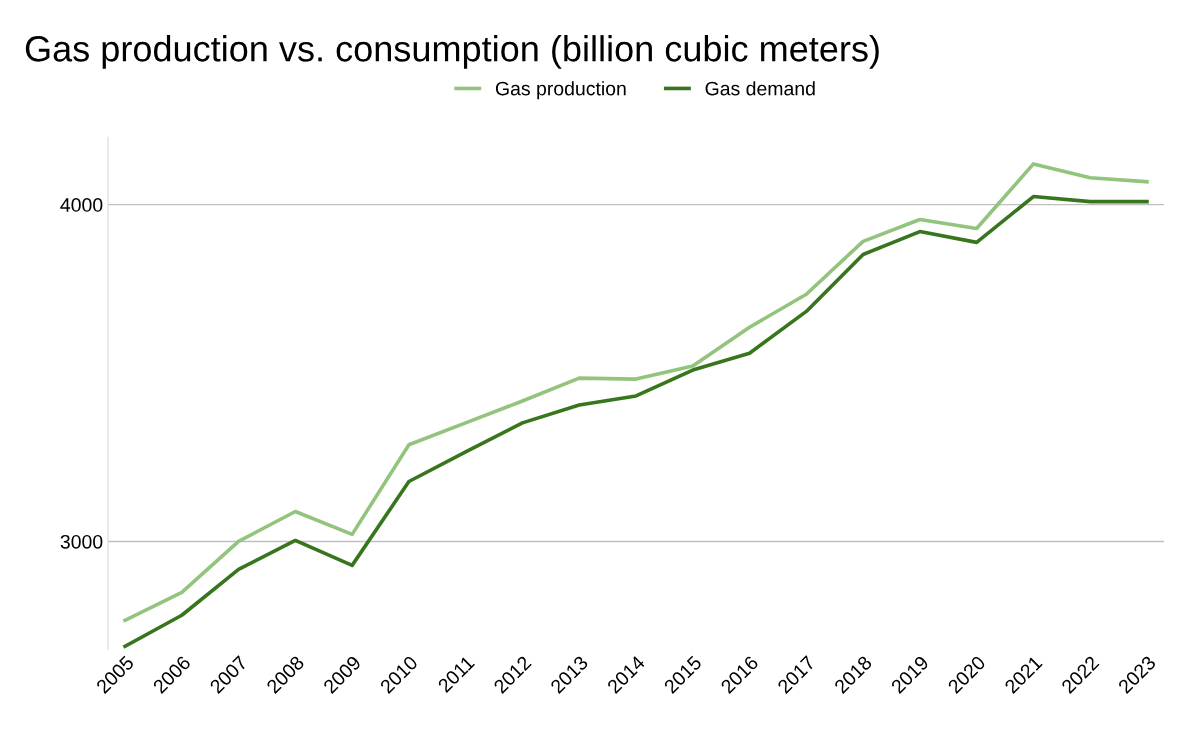 Image resolution: width=1200 pixels, height=742 pixels. What do you see at coordinates (760, 88) in the screenshot?
I see `legend-label: Gas demand` at bounding box center [760, 88].